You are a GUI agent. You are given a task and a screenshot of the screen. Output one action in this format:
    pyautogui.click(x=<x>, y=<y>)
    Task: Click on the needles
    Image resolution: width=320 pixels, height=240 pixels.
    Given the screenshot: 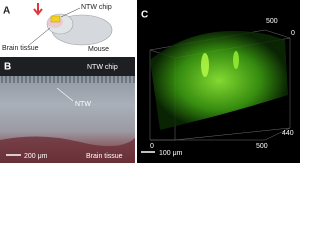 What is the action you would take?
    pyautogui.click(x=67, y=79)
    